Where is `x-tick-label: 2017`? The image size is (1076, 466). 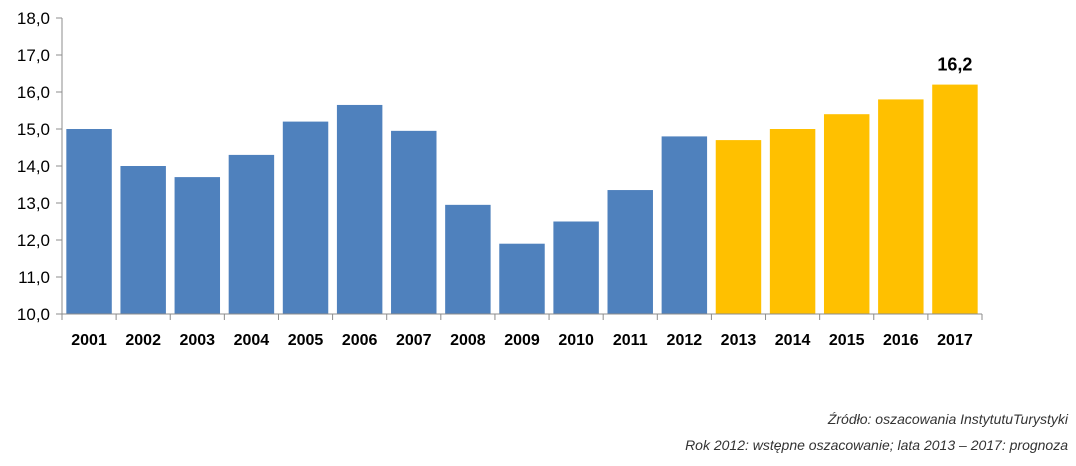 x-tick-label: 2017 is located at coordinates (955, 340).